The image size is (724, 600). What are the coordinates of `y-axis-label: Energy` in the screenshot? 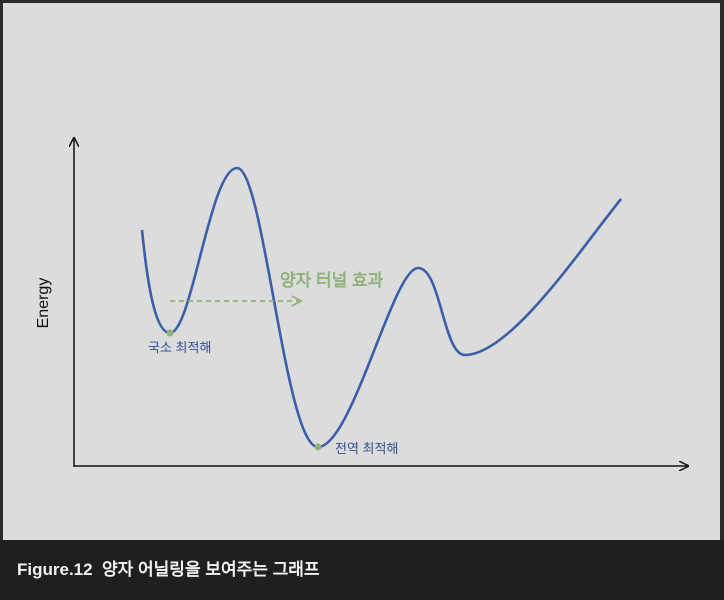 It's located at (43, 303).